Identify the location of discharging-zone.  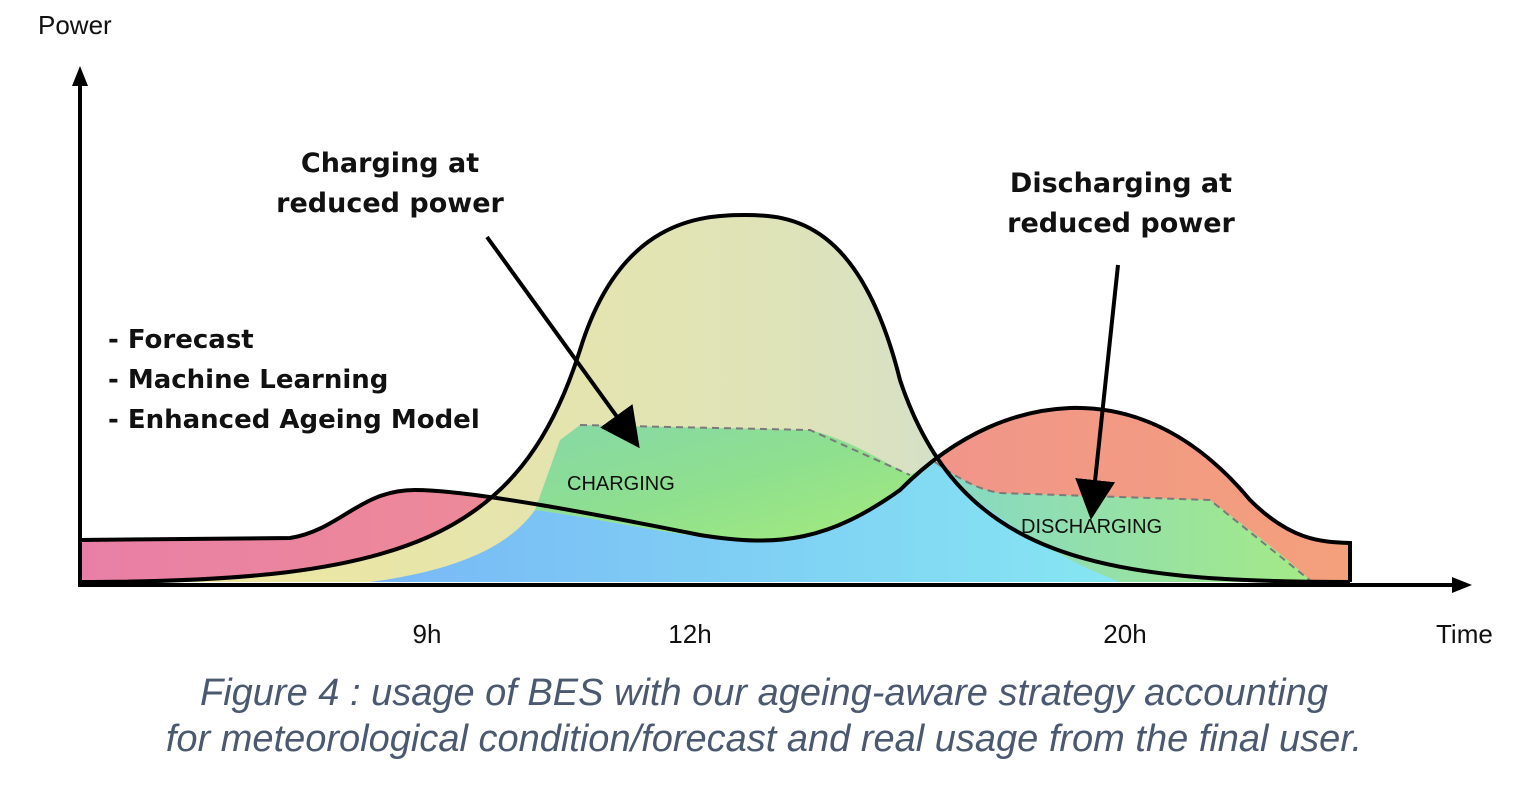
(1123, 522).